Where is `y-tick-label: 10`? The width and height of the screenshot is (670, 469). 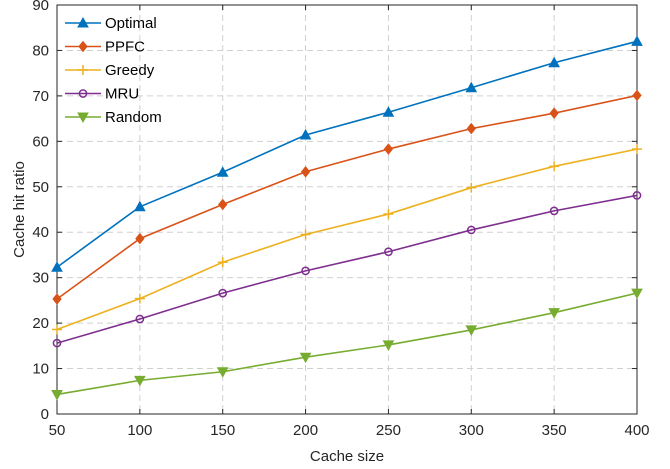 y-tick-label: 10 is located at coordinates (40, 369).